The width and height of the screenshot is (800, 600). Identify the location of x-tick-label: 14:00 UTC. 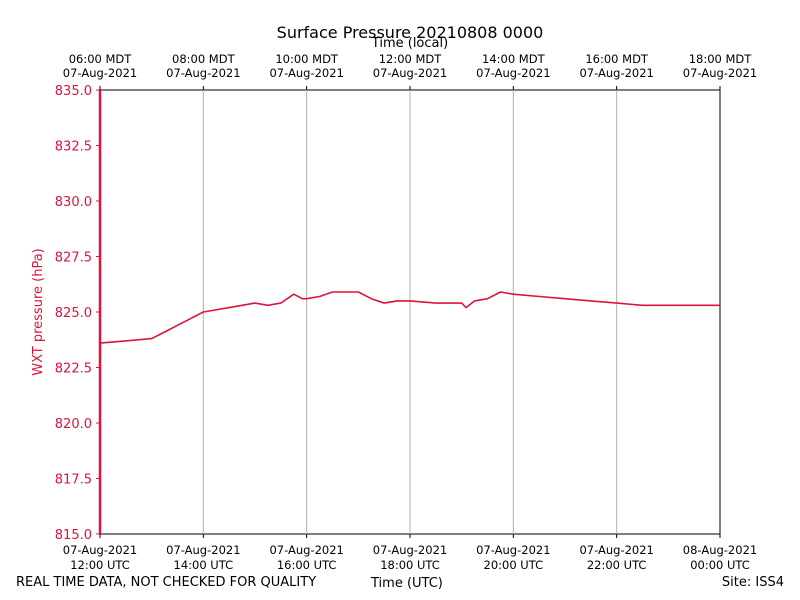
(204, 565).